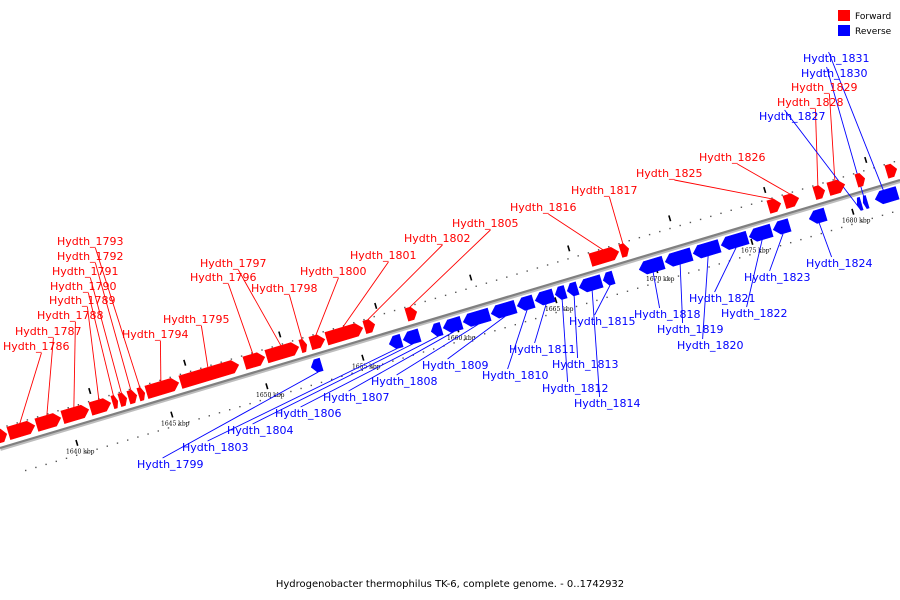 The image size is (900, 600). Describe the element at coordinates (48, 331) in the screenshot. I see `gene-label: Hydth_1787` at that location.